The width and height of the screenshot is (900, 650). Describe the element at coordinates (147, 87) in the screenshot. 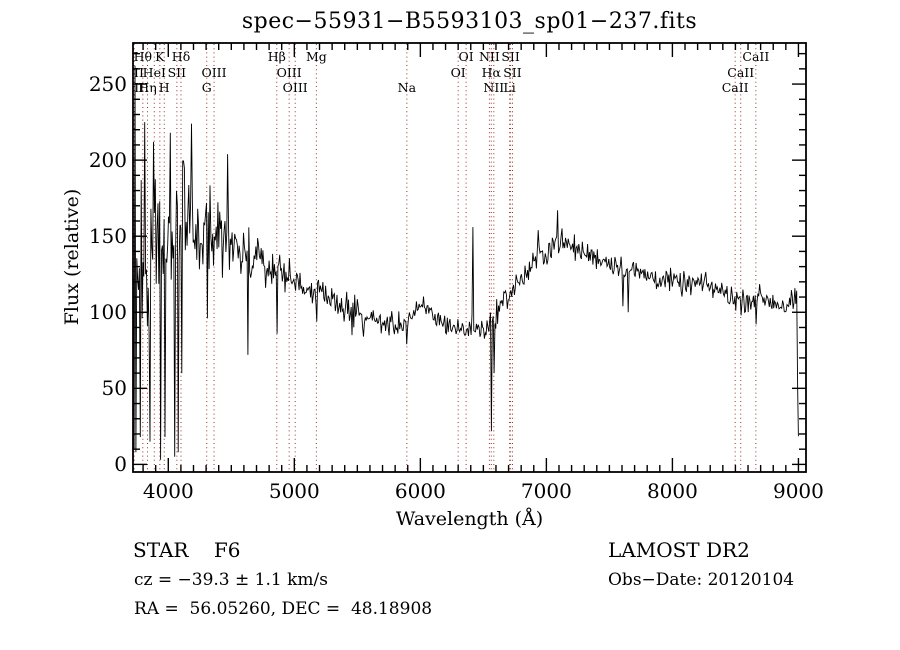

I see `line-label-hη: Hη` at that location.